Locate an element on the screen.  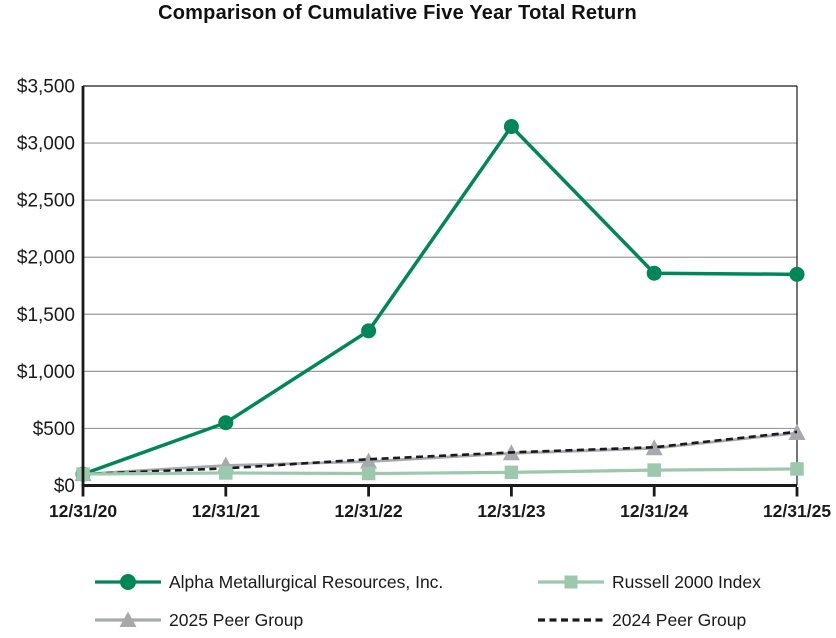
legend-label-alpha-metallurgical: Alpha Metallurgical Resources, Inc. is located at coordinates (306, 581).